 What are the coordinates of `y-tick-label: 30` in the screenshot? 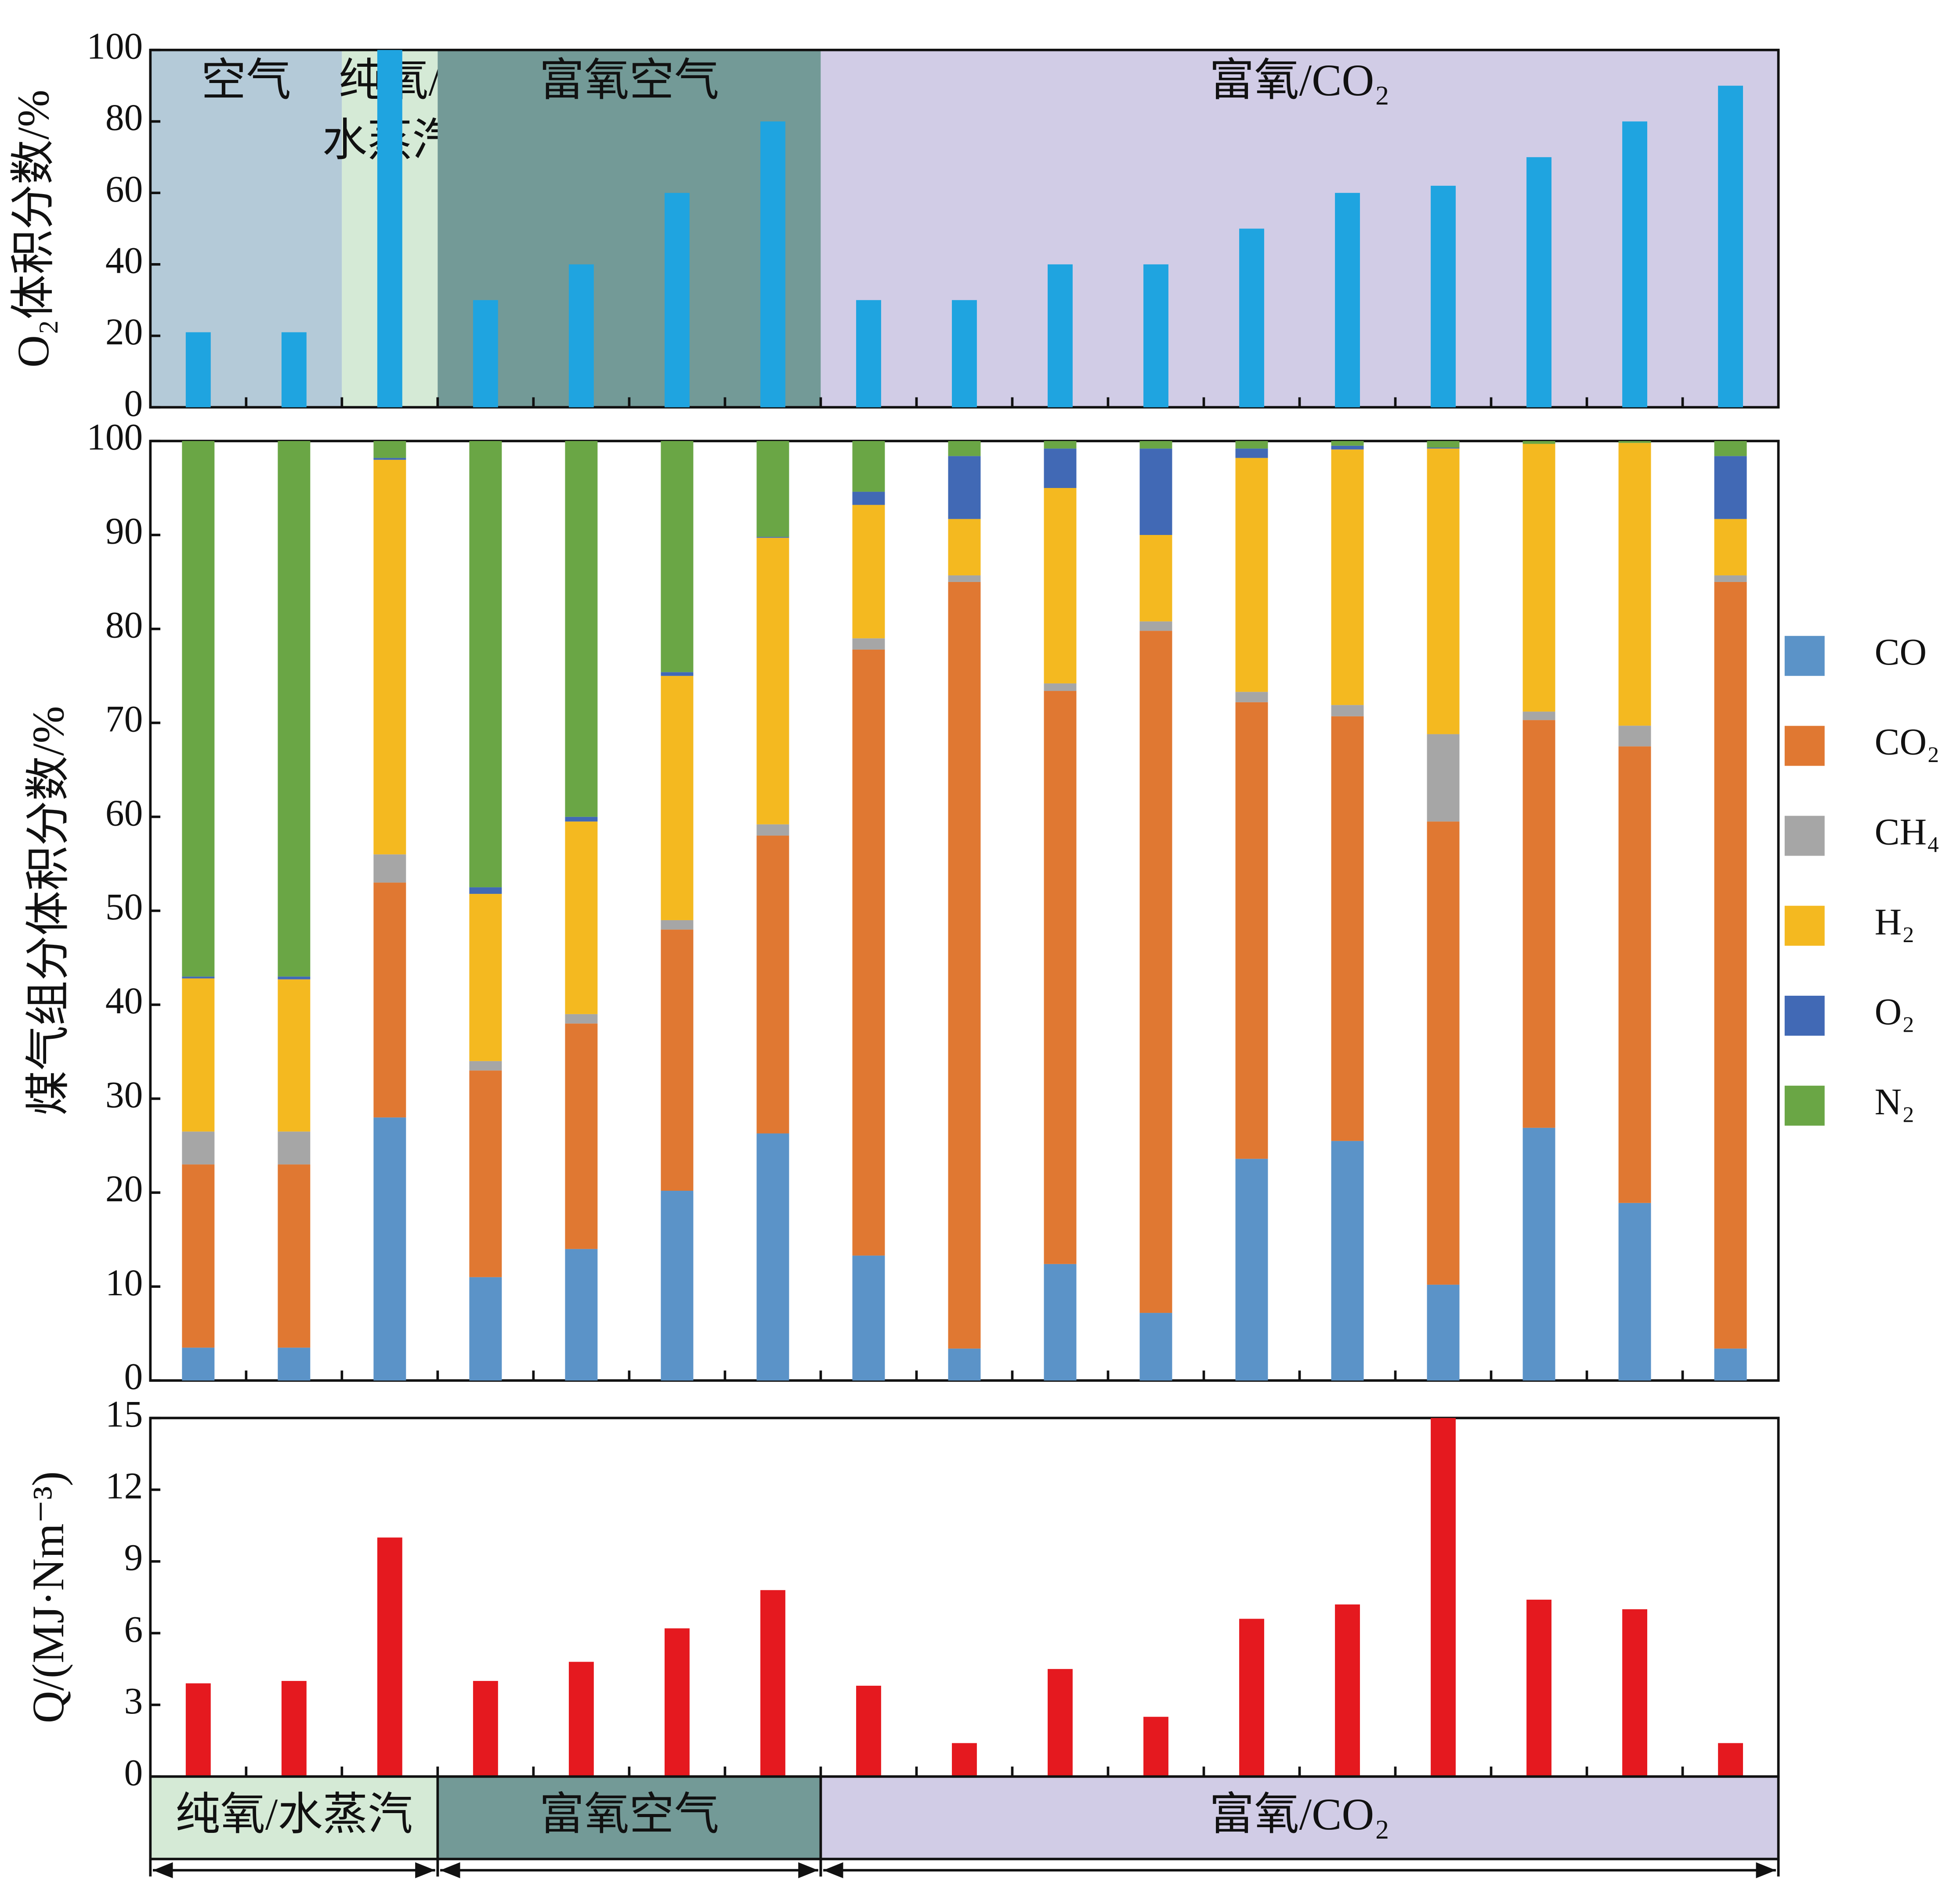 It's located at (124, 1095).